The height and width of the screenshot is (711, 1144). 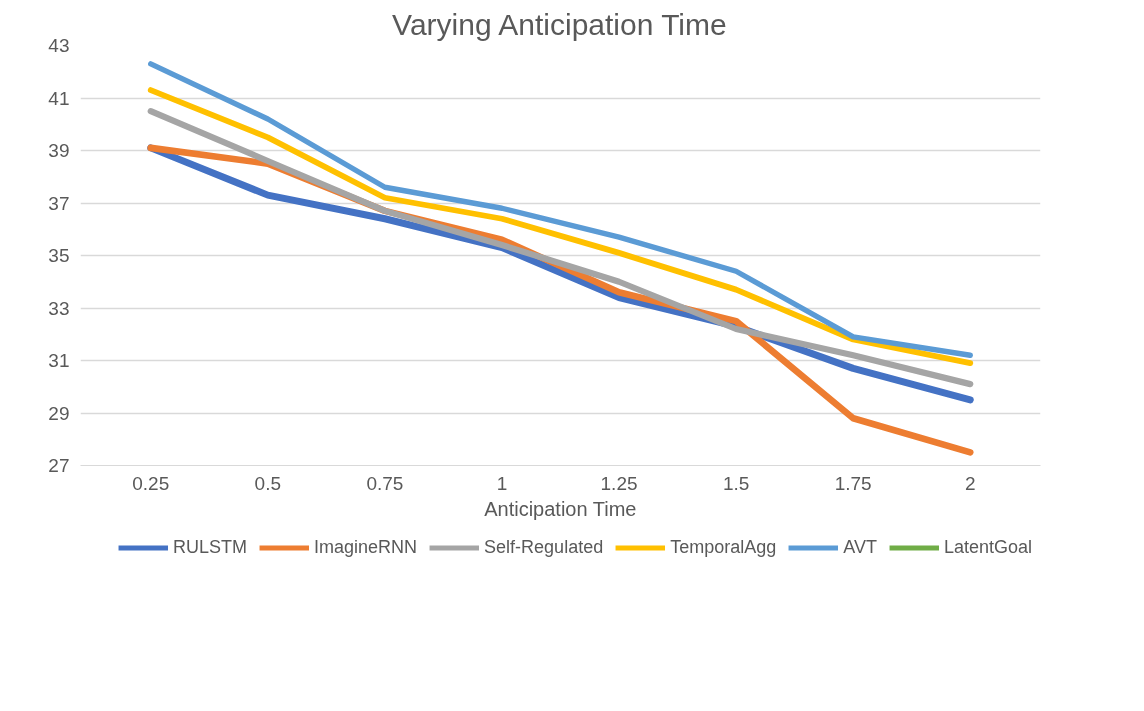 I want to click on y-tick-label: 41, so click(x=59, y=98).